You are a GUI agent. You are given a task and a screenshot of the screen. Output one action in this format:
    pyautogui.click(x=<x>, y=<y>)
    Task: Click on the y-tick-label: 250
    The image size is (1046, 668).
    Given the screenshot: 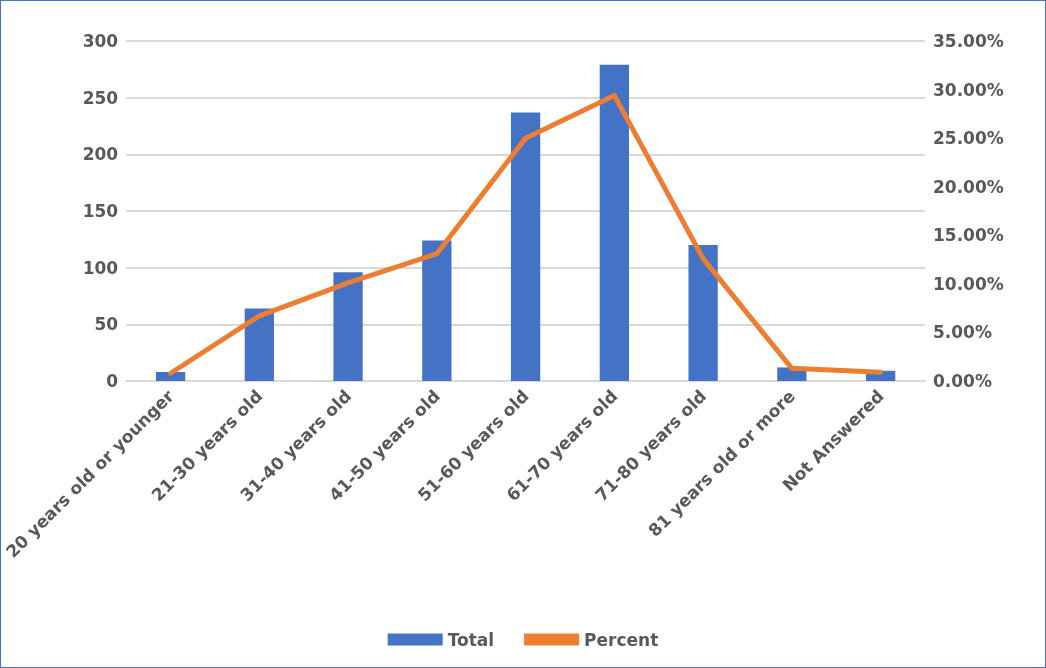 What is the action you would take?
    pyautogui.click(x=100, y=97)
    